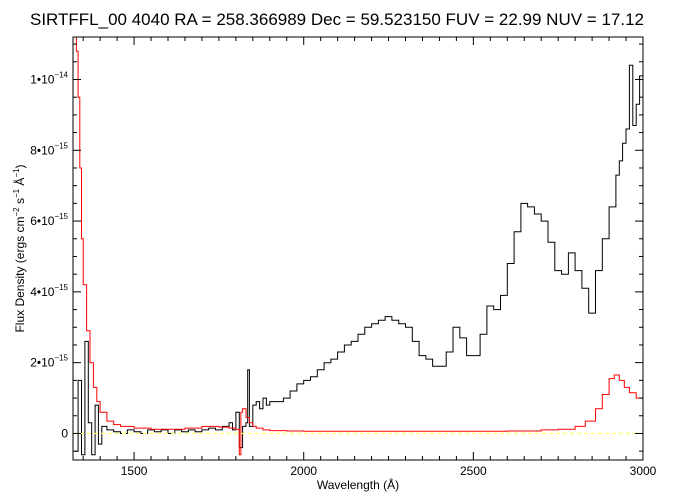 This screenshot has height=500, width=674. I want to click on y-tick-label: 1•10−14, so click(49, 78).